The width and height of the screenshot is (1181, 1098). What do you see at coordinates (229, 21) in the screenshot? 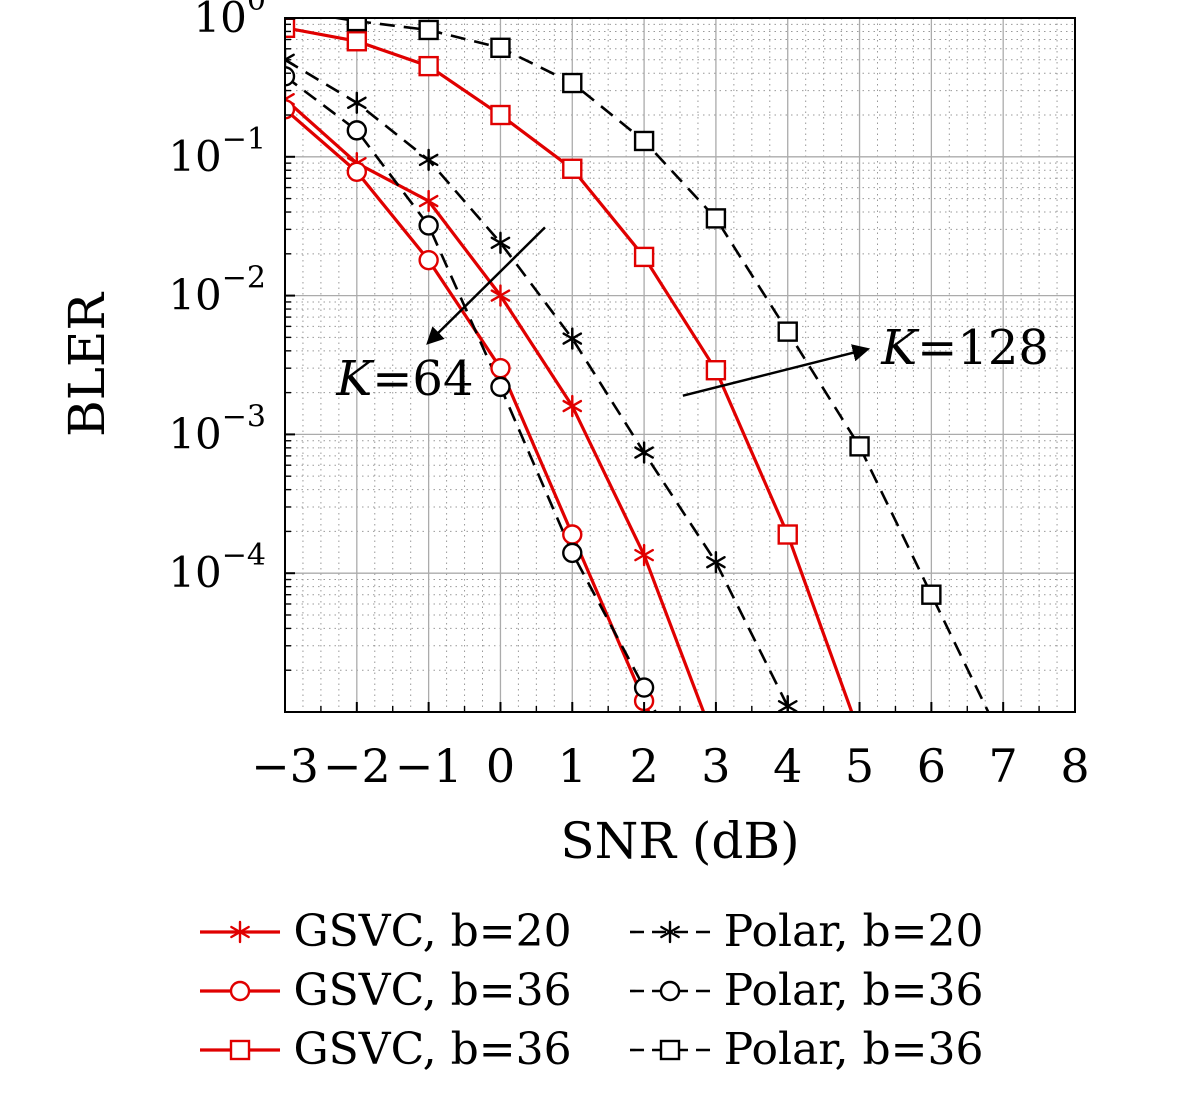
I see `svg-text: 100` at bounding box center [229, 21].